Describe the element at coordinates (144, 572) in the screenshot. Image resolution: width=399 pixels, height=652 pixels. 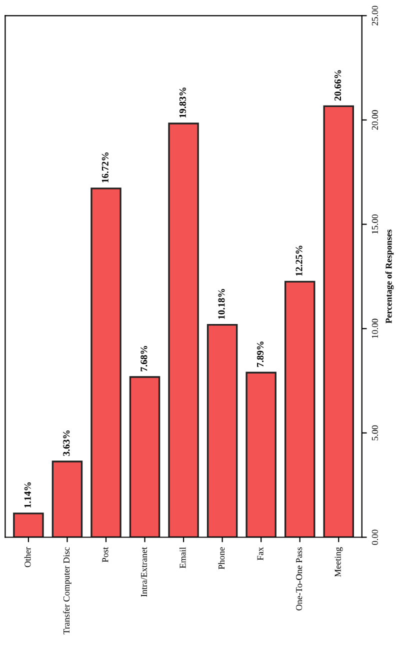
I see `x-tick-label: Intra/Extranet` at that location.